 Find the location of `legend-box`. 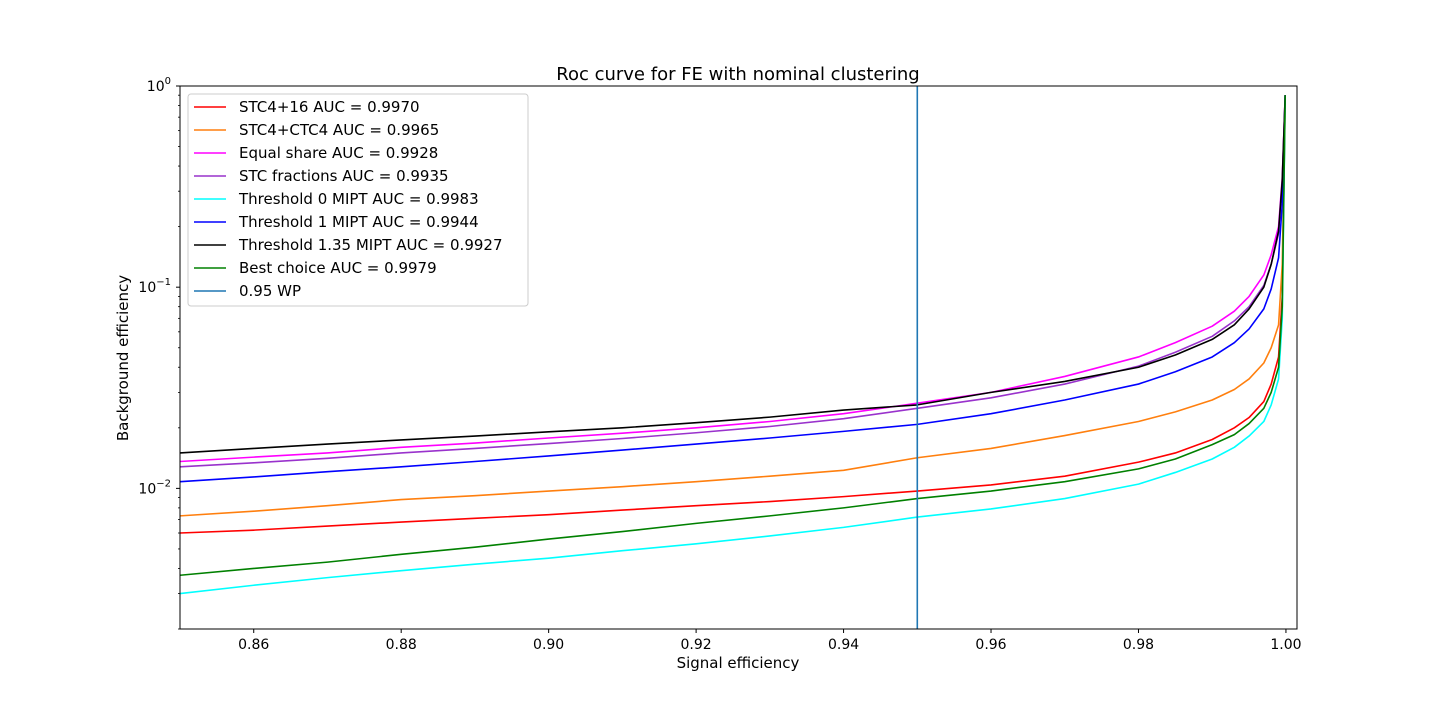

legend-box is located at coordinates (358, 200).